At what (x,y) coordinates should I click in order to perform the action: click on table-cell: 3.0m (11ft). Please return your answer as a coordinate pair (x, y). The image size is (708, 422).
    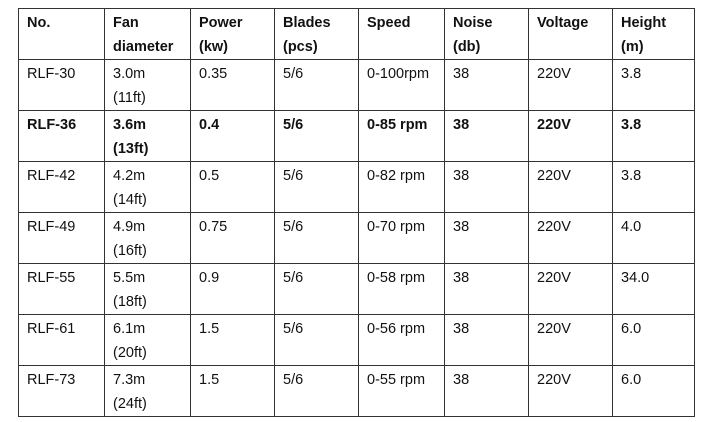
    Looking at the image, I should click on (147, 85).